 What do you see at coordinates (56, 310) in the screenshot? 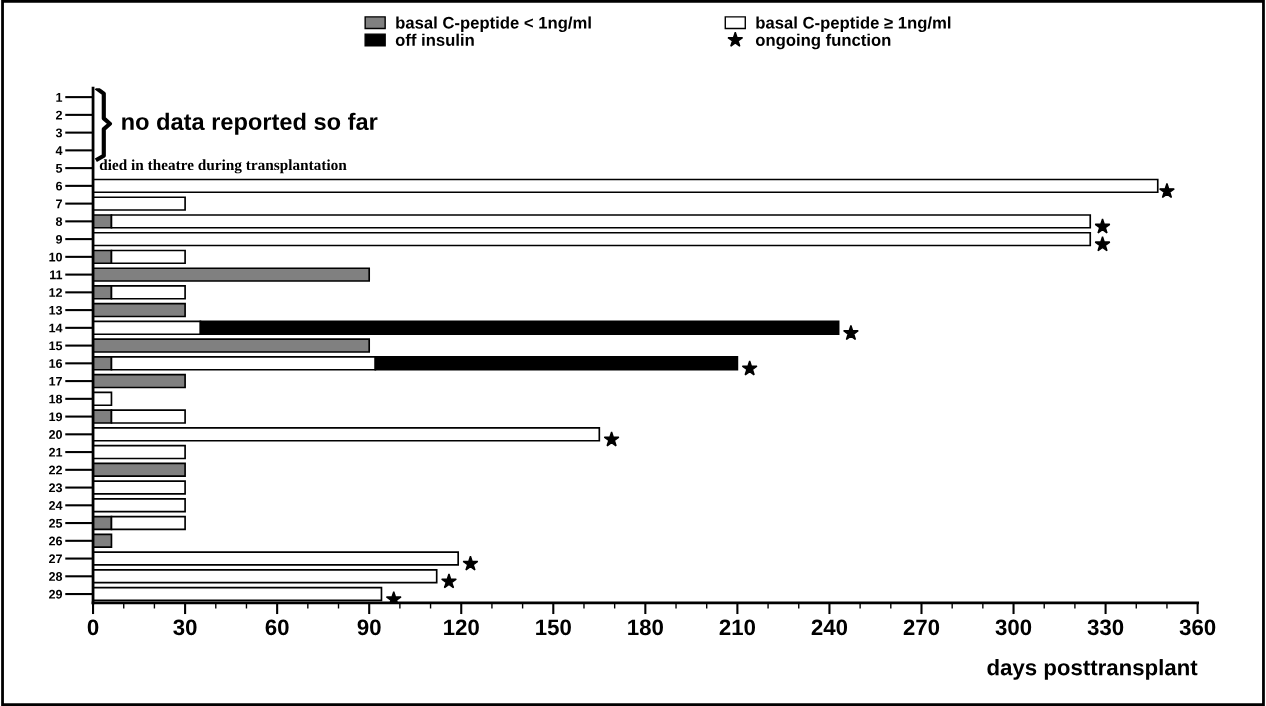
I see `y-tick-label: 13` at bounding box center [56, 310].